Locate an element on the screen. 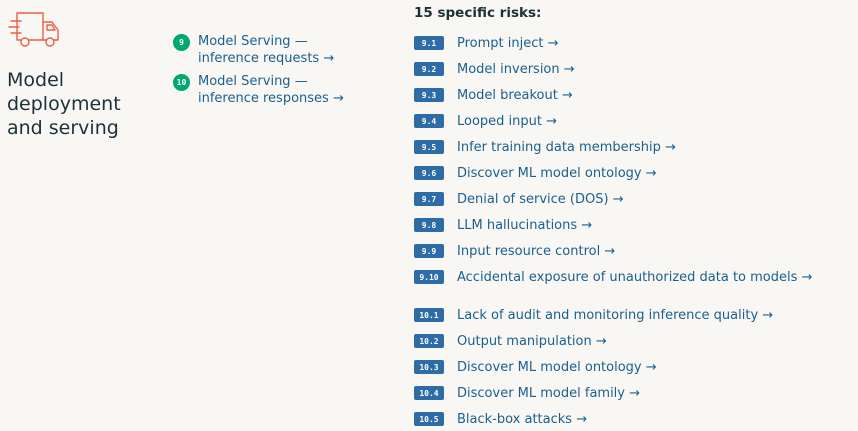 The width and height of the screenshot is (858, 431). risk-code-badge: 10.2 is located at coordinates (429, 341).